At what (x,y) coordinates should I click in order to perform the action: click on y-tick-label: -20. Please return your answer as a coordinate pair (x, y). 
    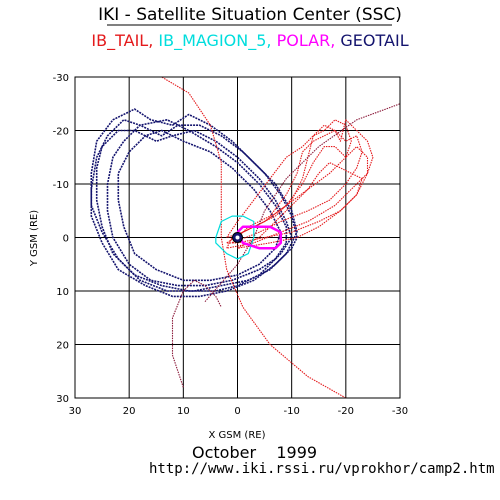
    Looking at the image, I should click on (61, 132).